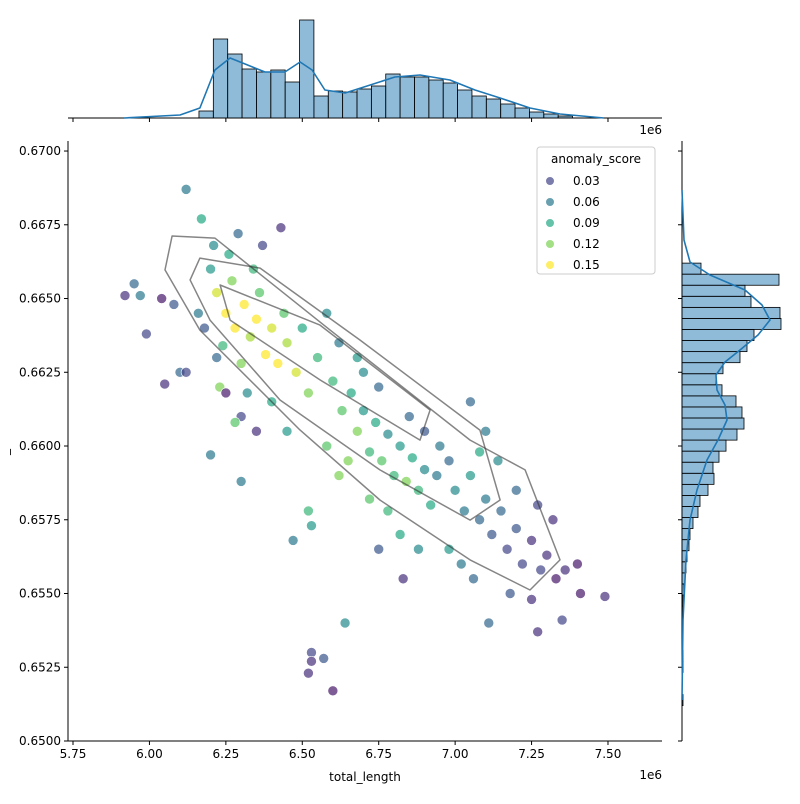 The width and height of the screenshot is (800, 804). I want to click on kde-line, so click(364, 88).